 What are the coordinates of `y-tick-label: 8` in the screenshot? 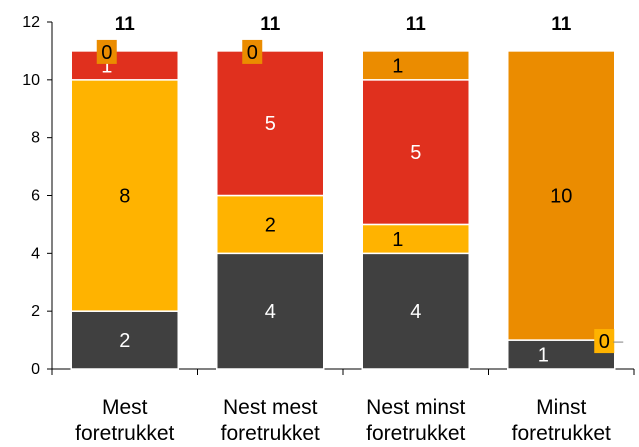 It's located at (35, 138).